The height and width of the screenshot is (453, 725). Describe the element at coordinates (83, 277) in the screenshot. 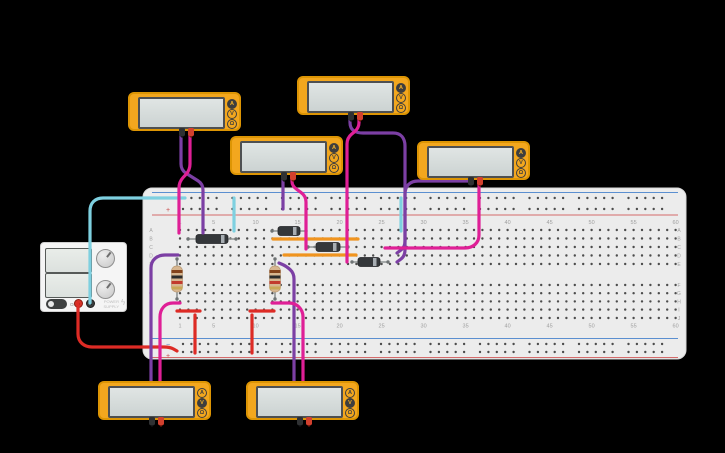

I see `power-supply: OFF POWER SUPPLY ϟ` at that location.